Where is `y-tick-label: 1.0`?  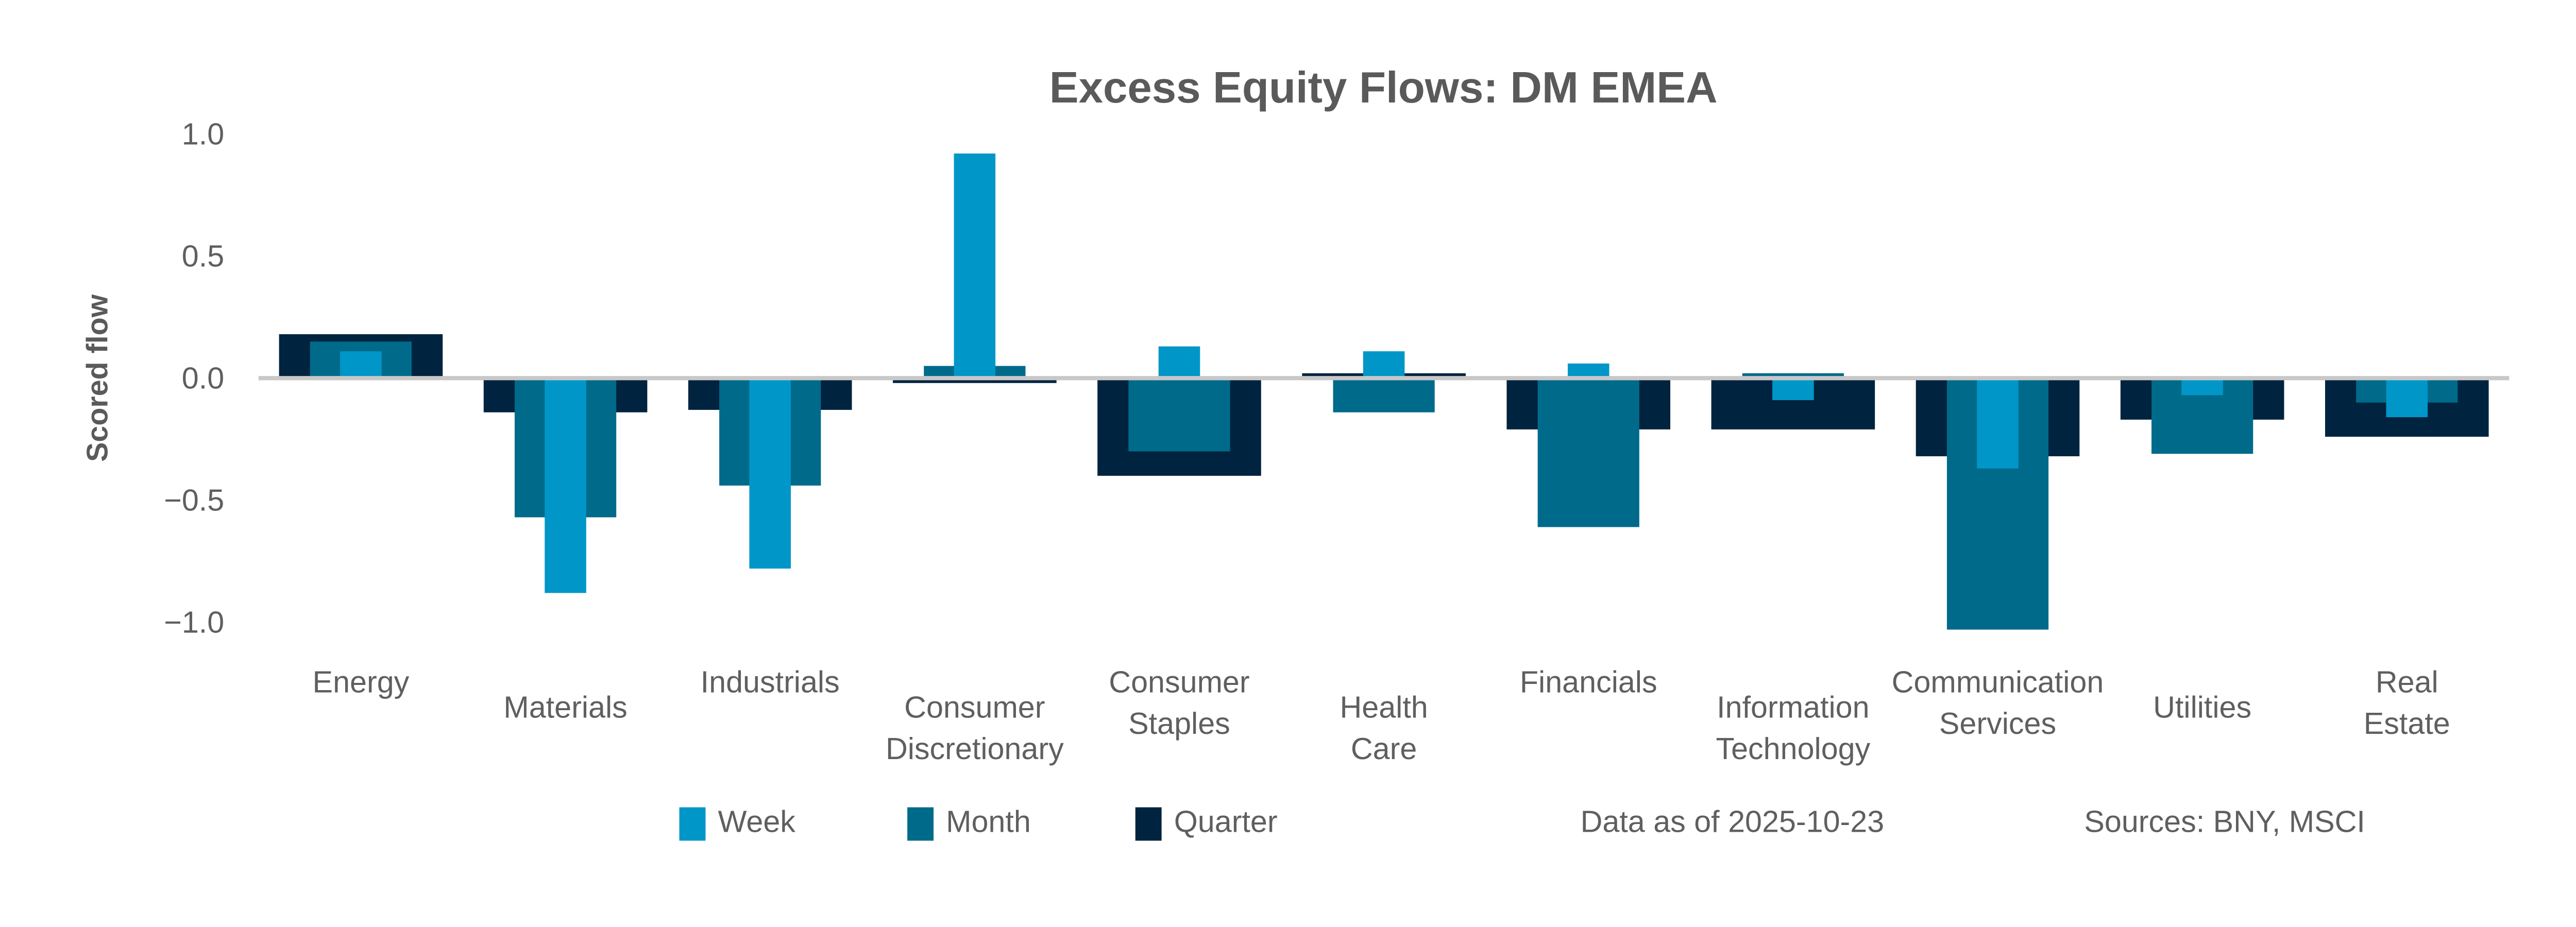 y-tick-label: 1.0 is located at coordinates (203, 134).